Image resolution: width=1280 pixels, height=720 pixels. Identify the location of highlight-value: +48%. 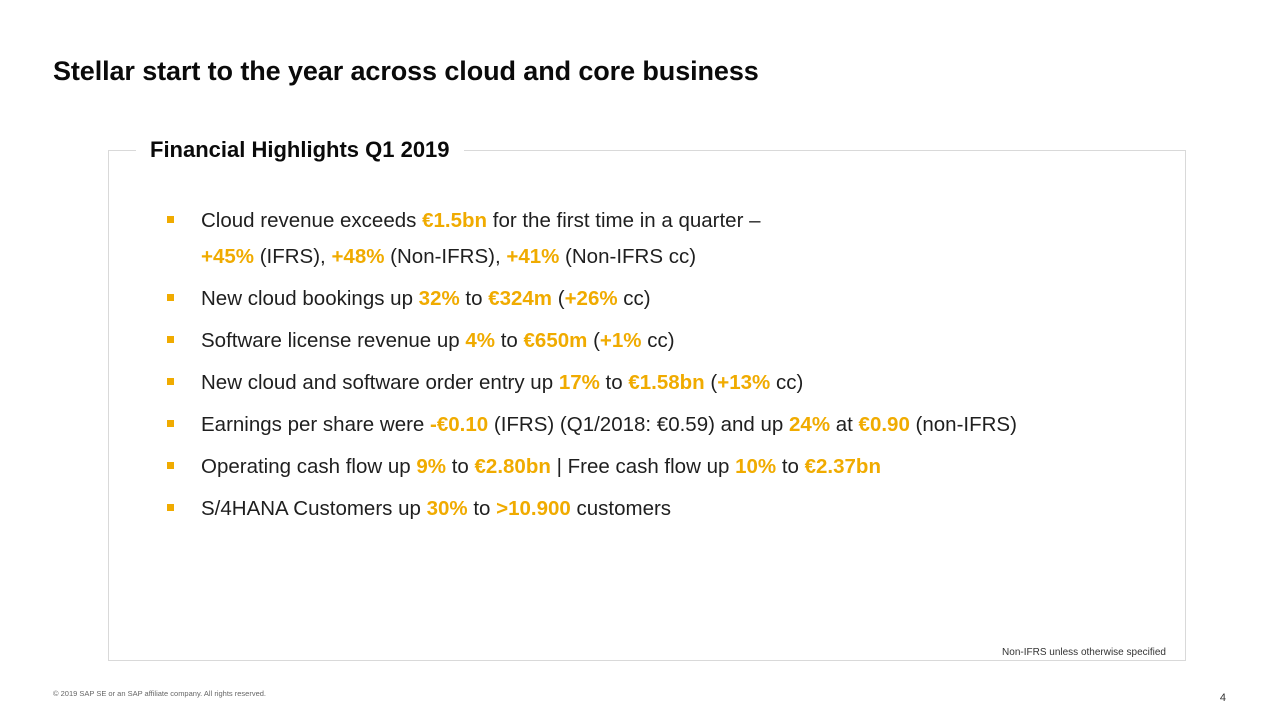
(358, 256).